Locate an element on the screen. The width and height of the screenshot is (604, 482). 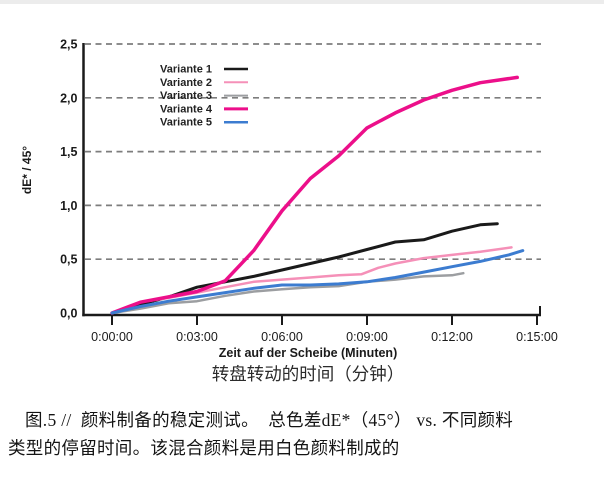
caption-line-2: 类型的停留时间。该混合颜料是用白色颜料制成的 is located at coordinates (204, 448).